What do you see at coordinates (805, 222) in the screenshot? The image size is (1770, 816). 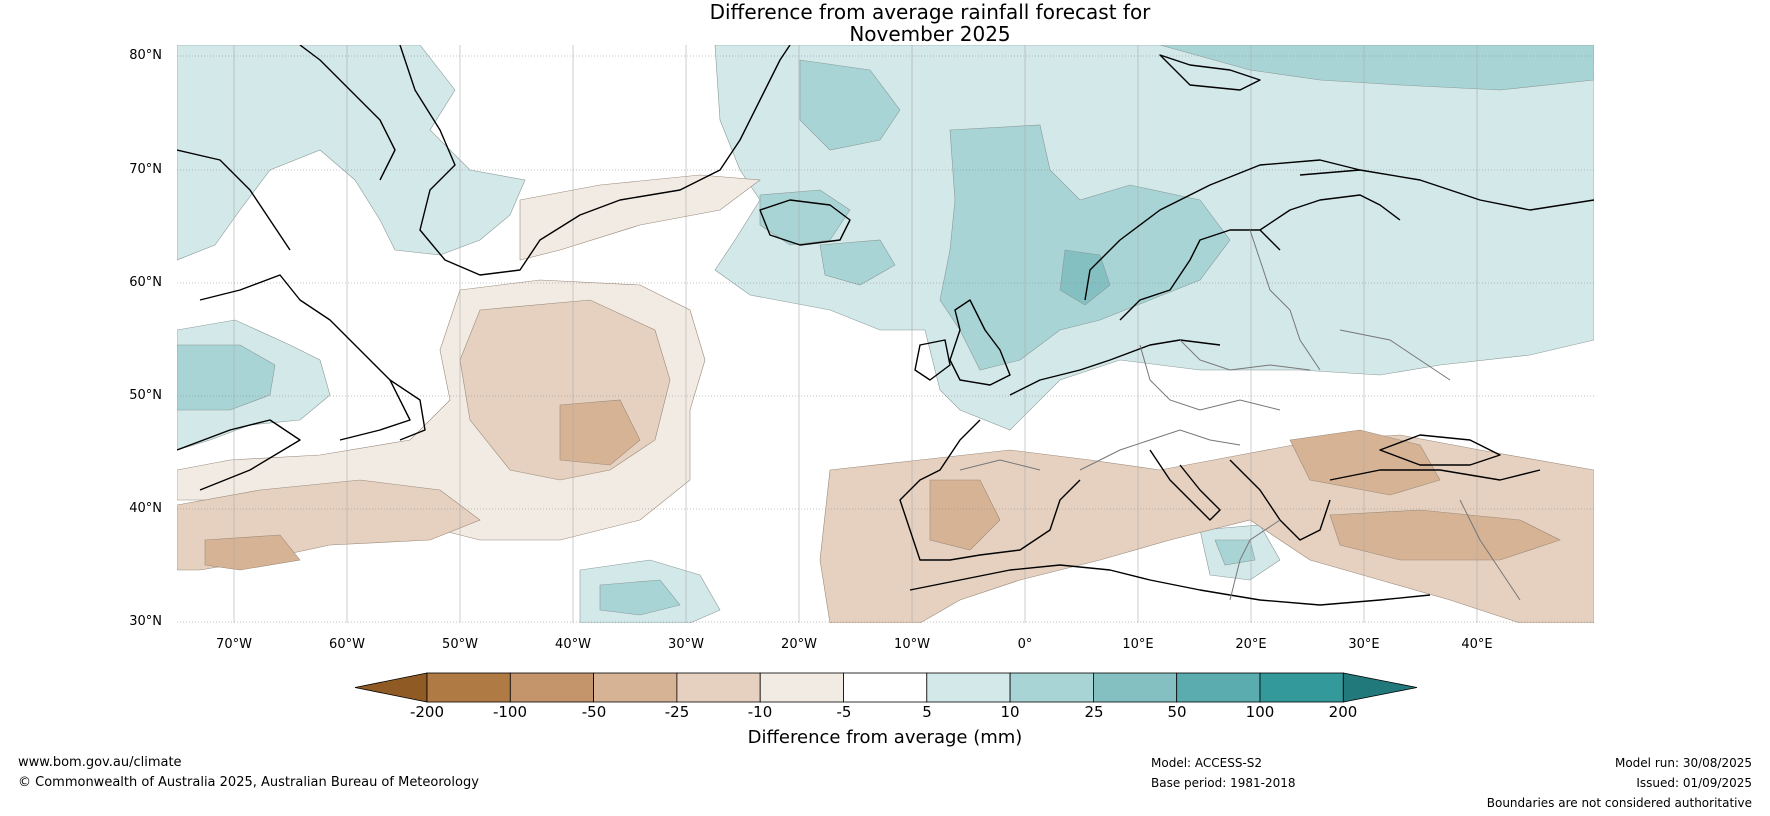 I see `coast-iceland` at bounding box center [805, 222].